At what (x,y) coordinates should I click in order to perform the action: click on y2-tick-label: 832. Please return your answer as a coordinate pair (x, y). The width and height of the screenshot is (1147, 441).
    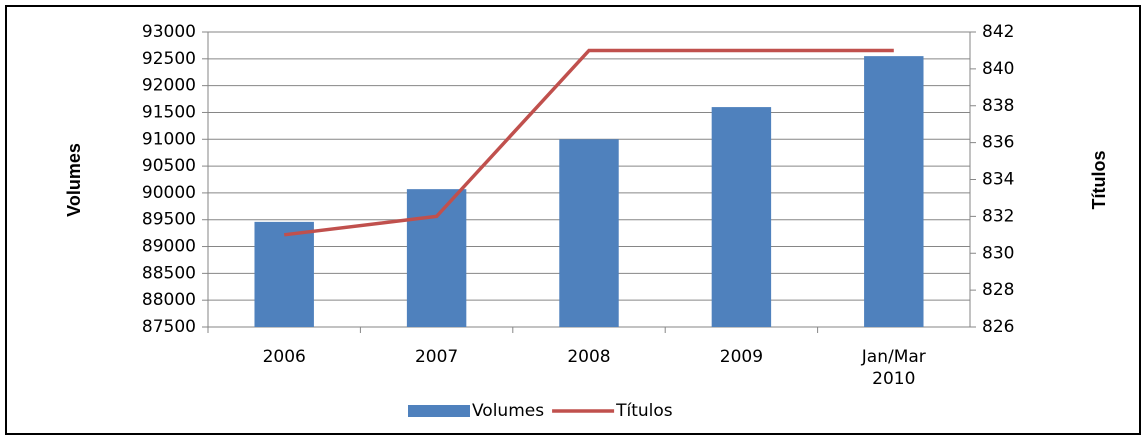
    Looking at the image, I should click on (998, 216).